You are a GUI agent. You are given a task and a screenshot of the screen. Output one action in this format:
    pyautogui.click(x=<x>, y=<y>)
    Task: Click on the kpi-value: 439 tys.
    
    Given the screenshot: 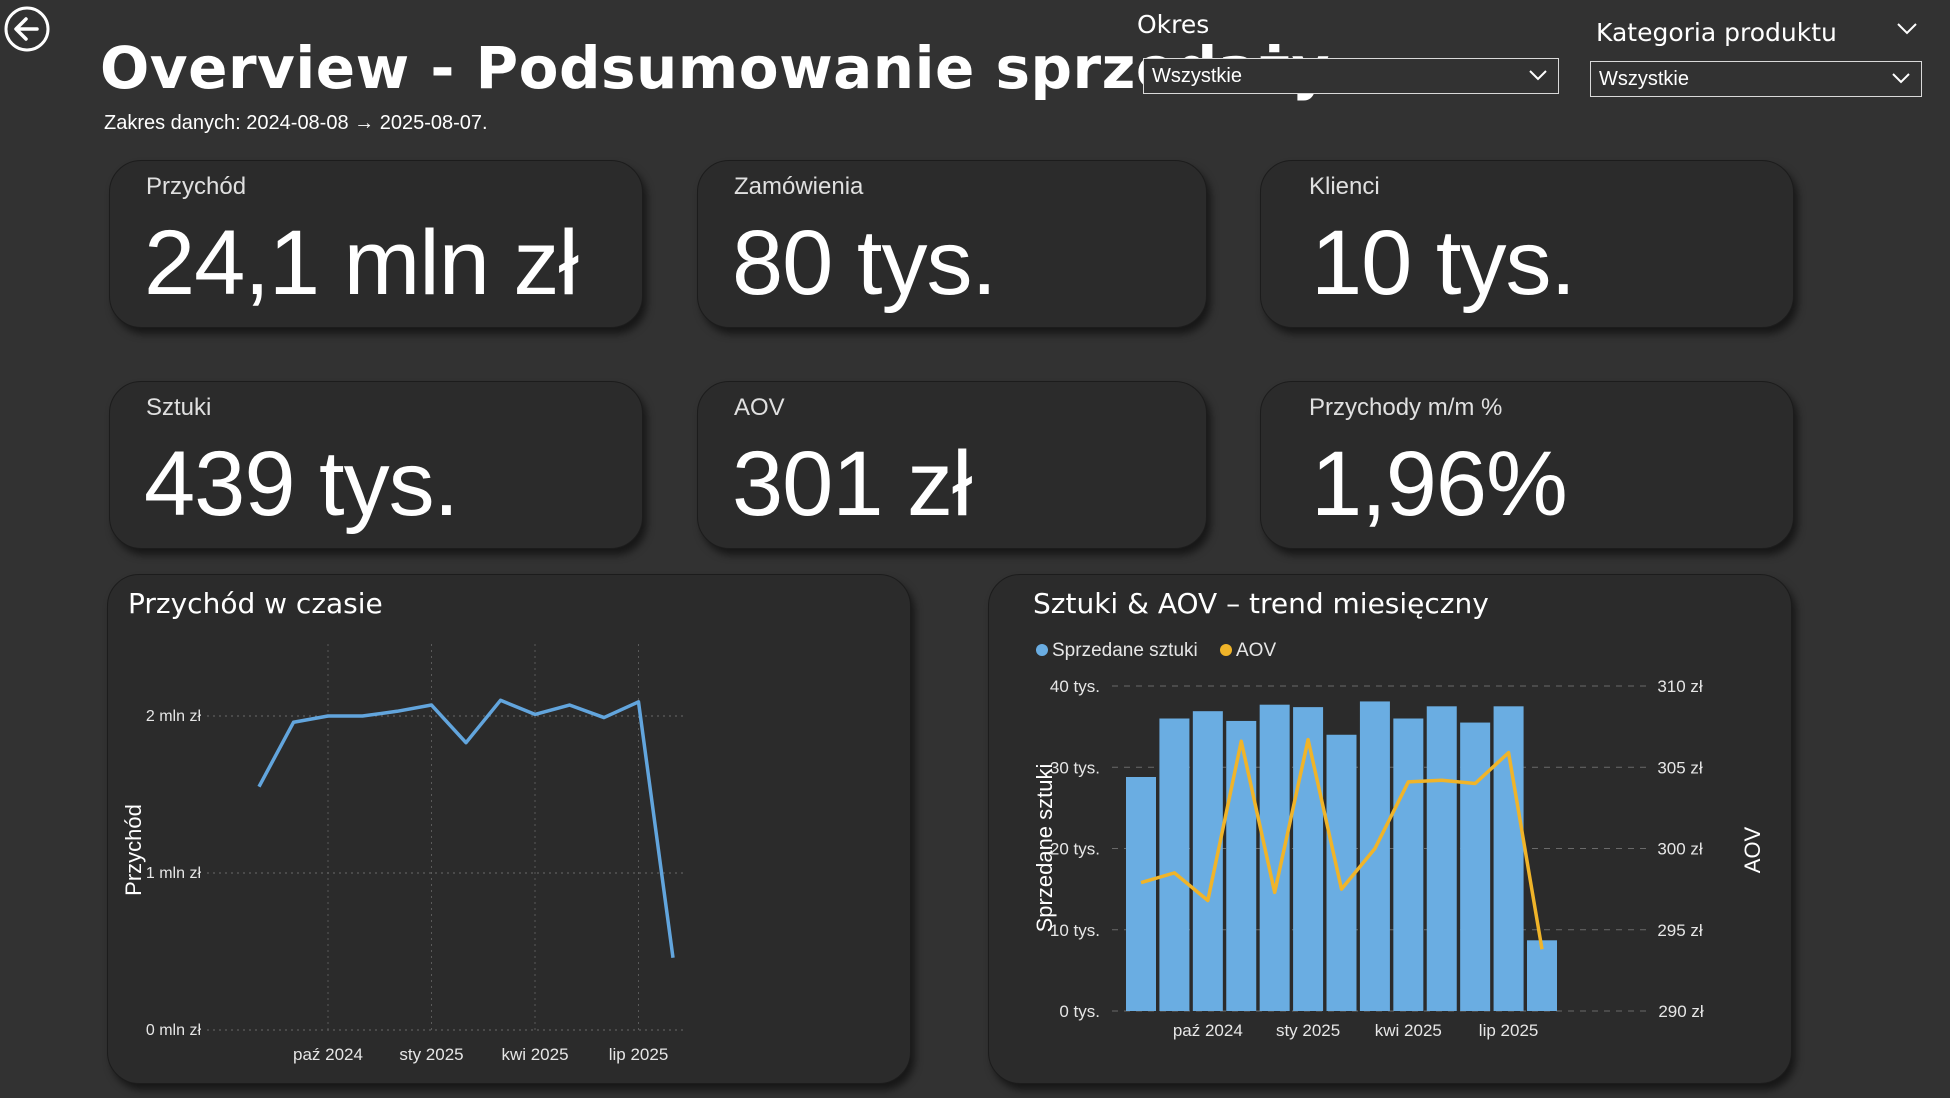 What is the action you would take?
    pyautogui.click(x=301, y=484)
    